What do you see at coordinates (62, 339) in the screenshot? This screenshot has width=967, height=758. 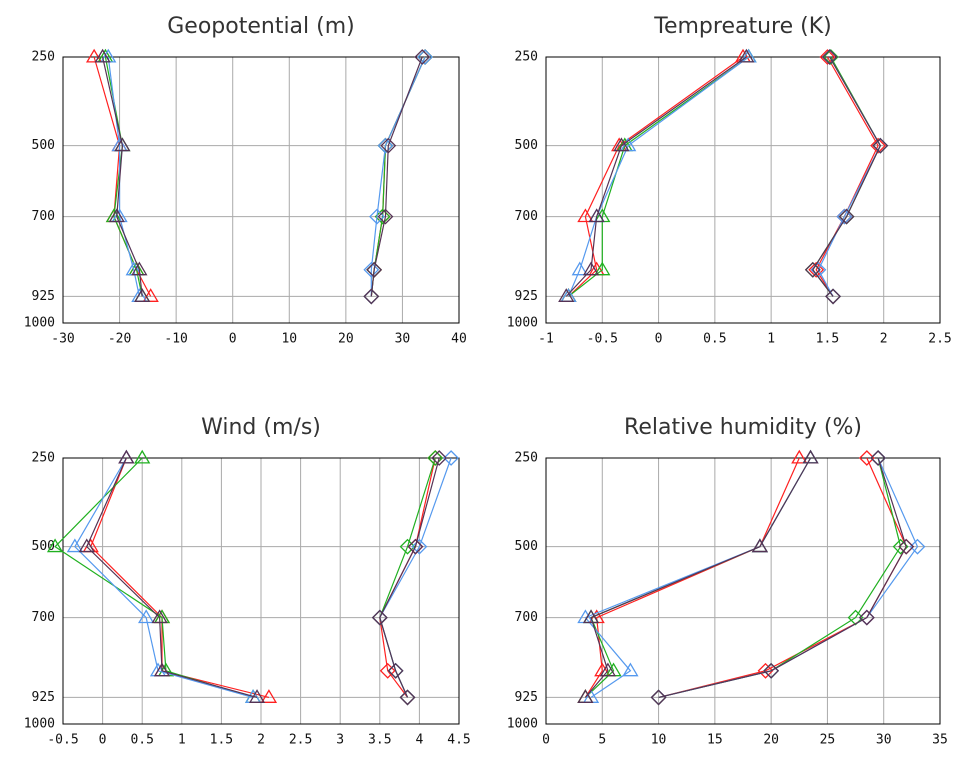 I see `x-tick-label: -30` at bounding box center [62, 339].